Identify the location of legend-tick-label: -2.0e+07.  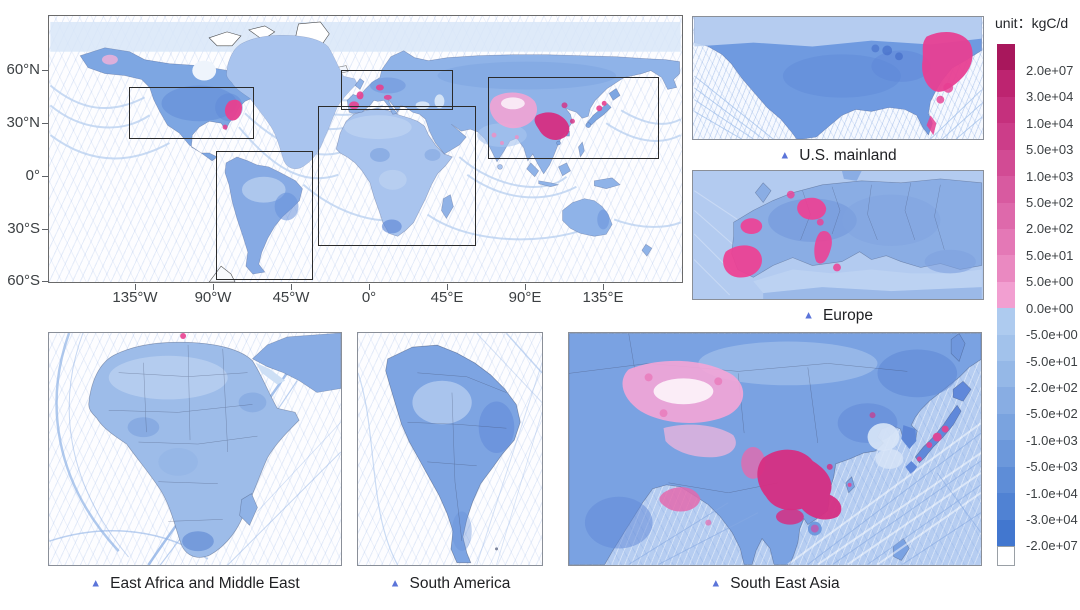
(1052, 546).